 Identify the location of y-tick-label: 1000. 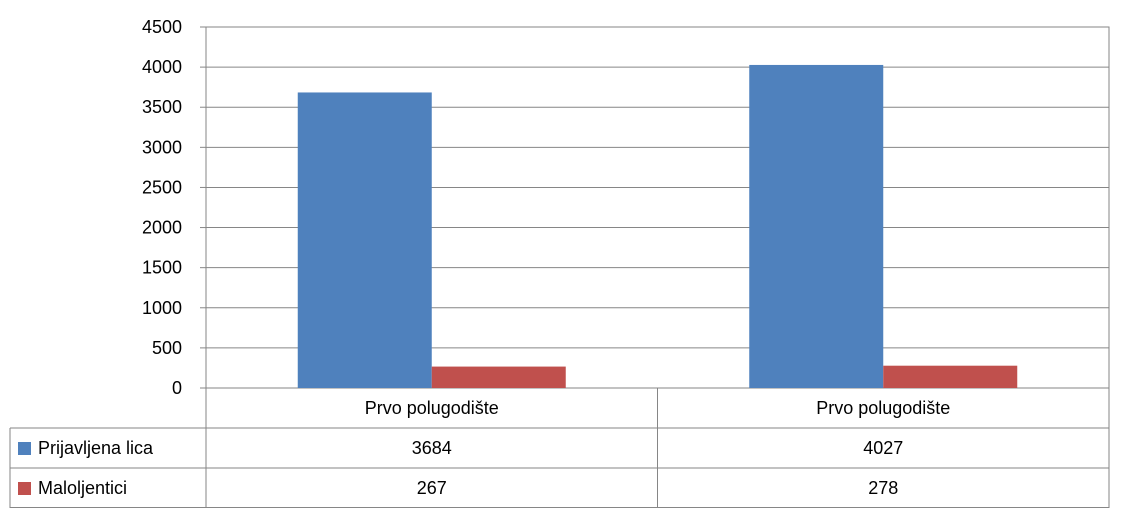
(162, 308).